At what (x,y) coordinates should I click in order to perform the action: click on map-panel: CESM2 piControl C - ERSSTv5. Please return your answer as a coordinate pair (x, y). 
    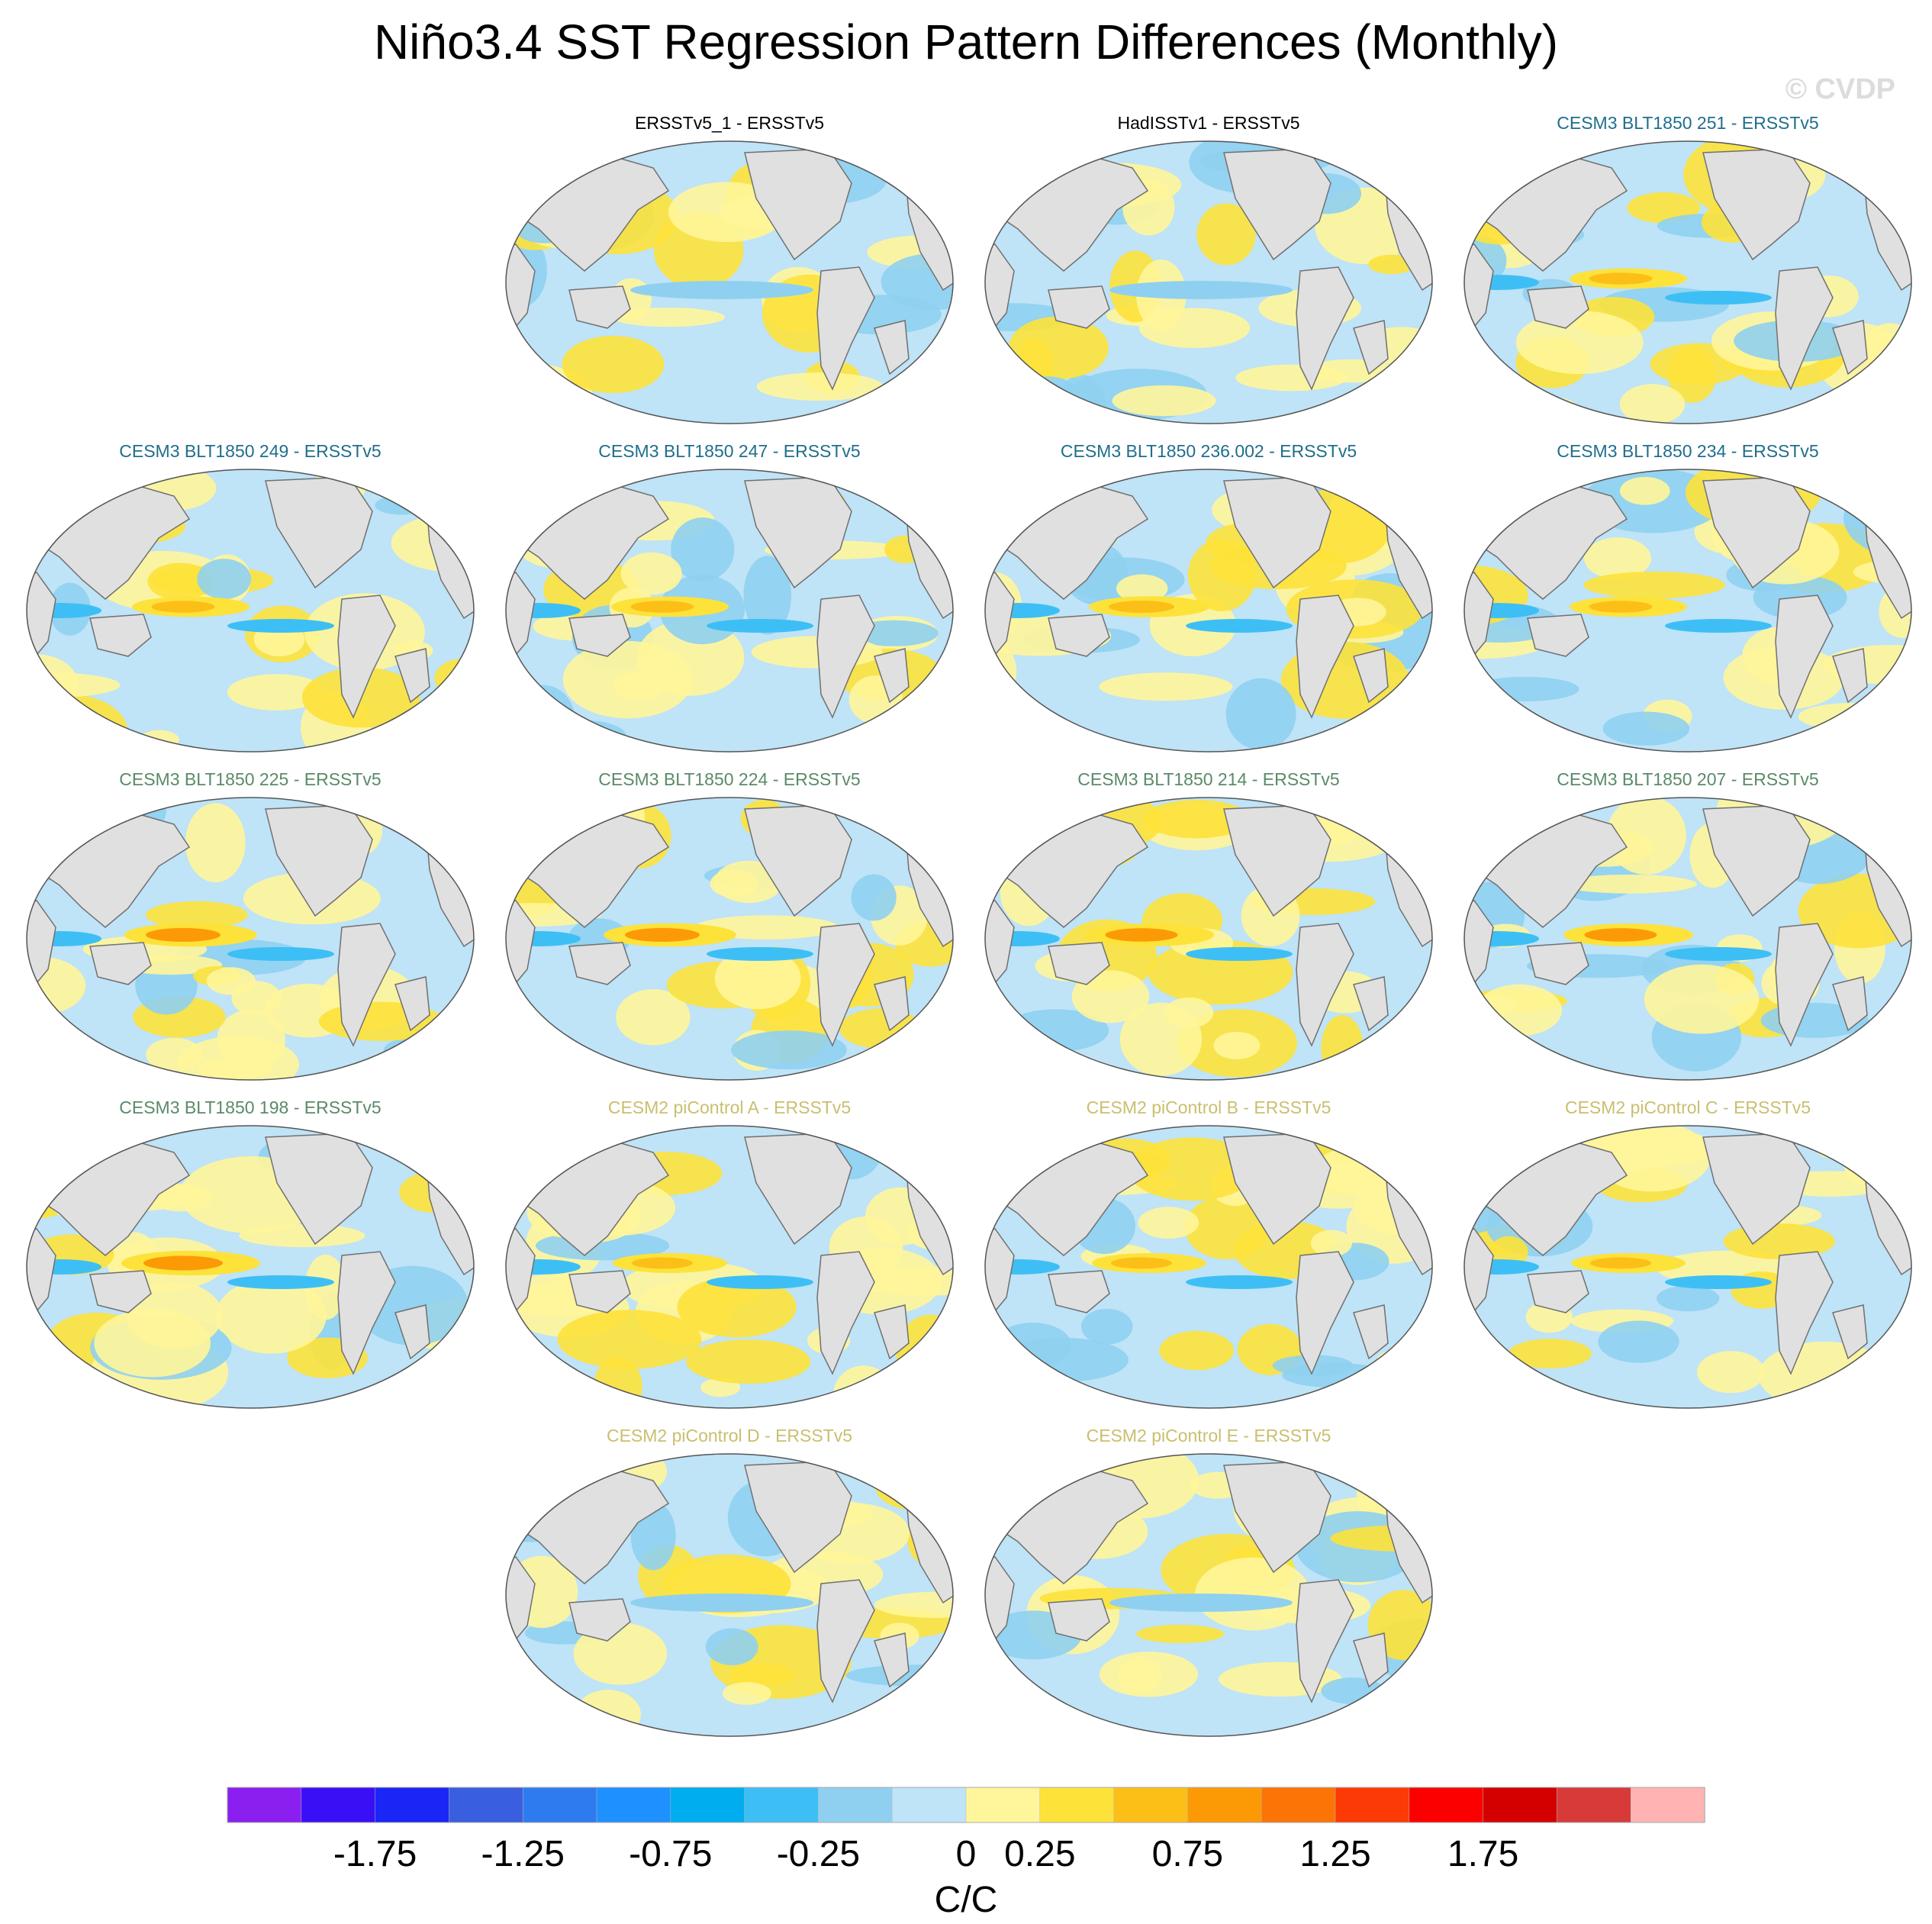
    Looking at the image, I should click on (1687, 1257).